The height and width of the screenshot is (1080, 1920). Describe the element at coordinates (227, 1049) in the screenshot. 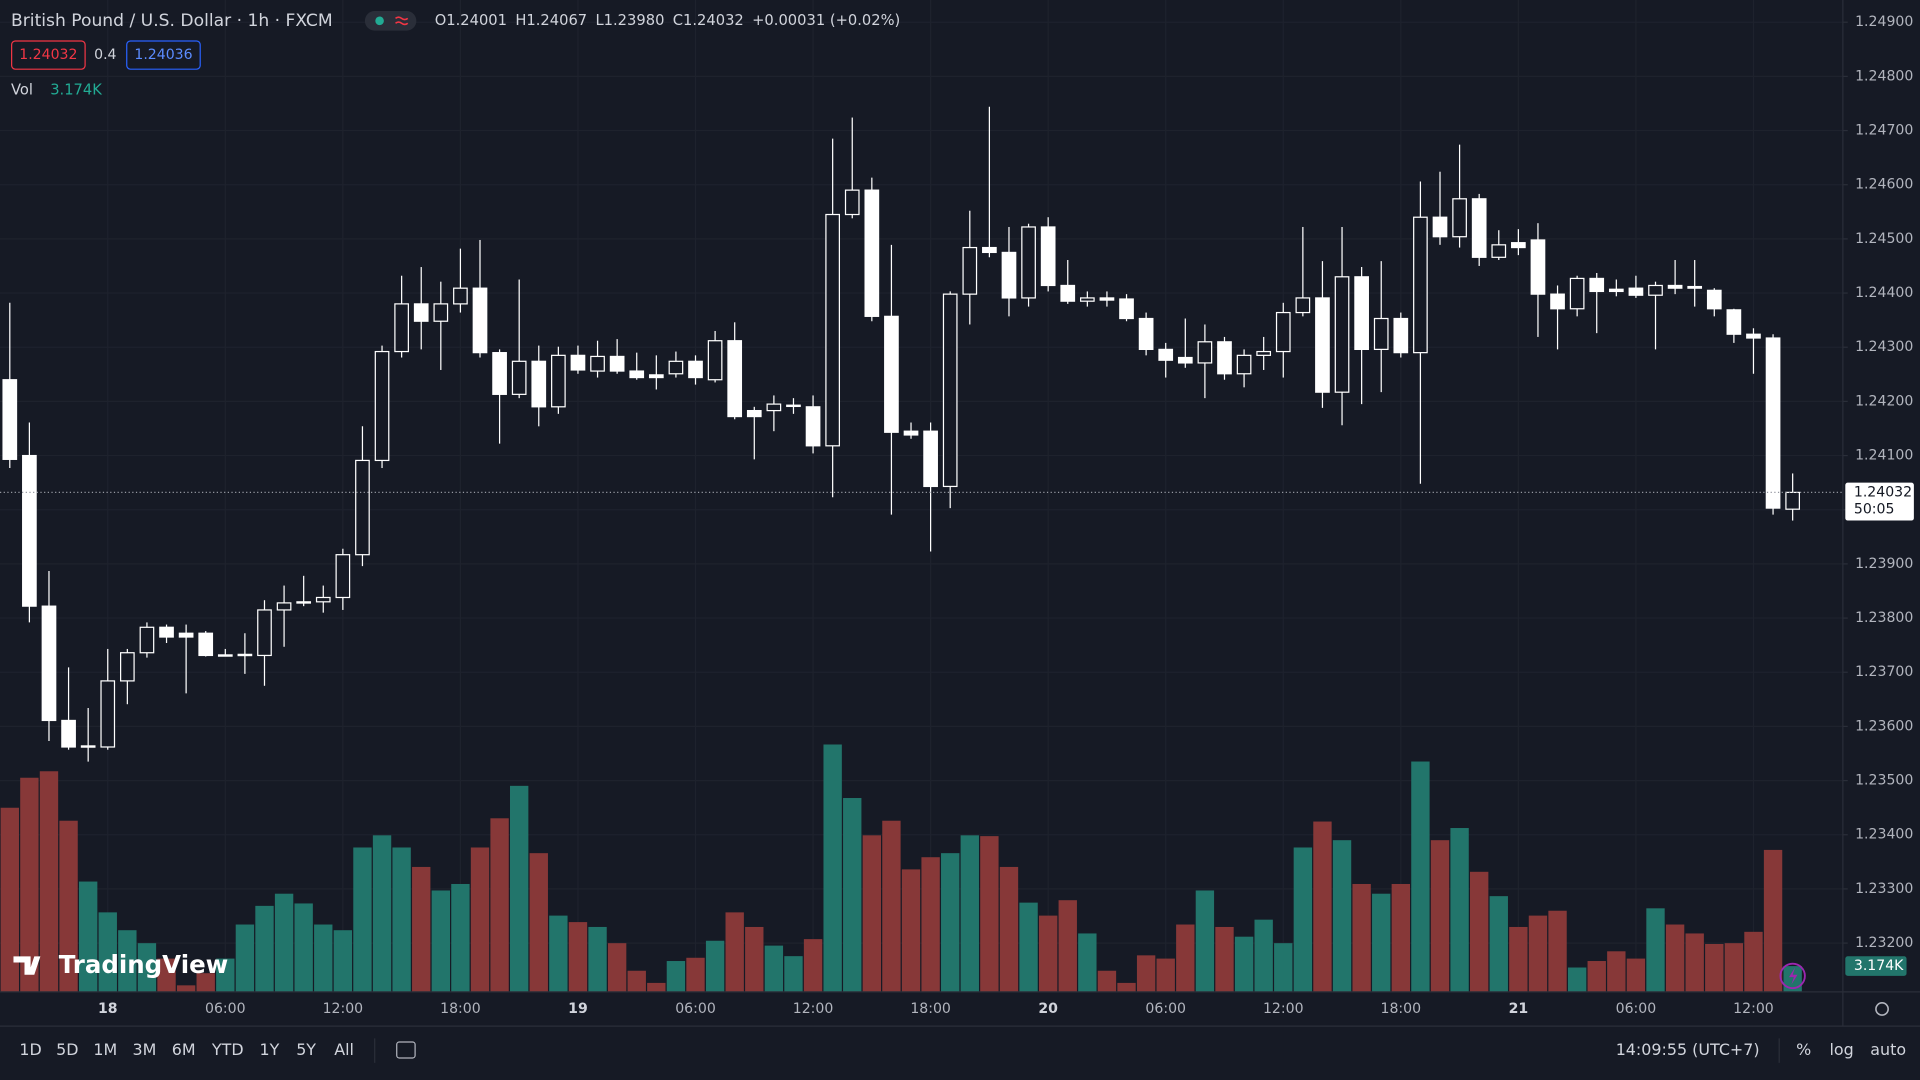

I see `range-button: YTD` at that location.